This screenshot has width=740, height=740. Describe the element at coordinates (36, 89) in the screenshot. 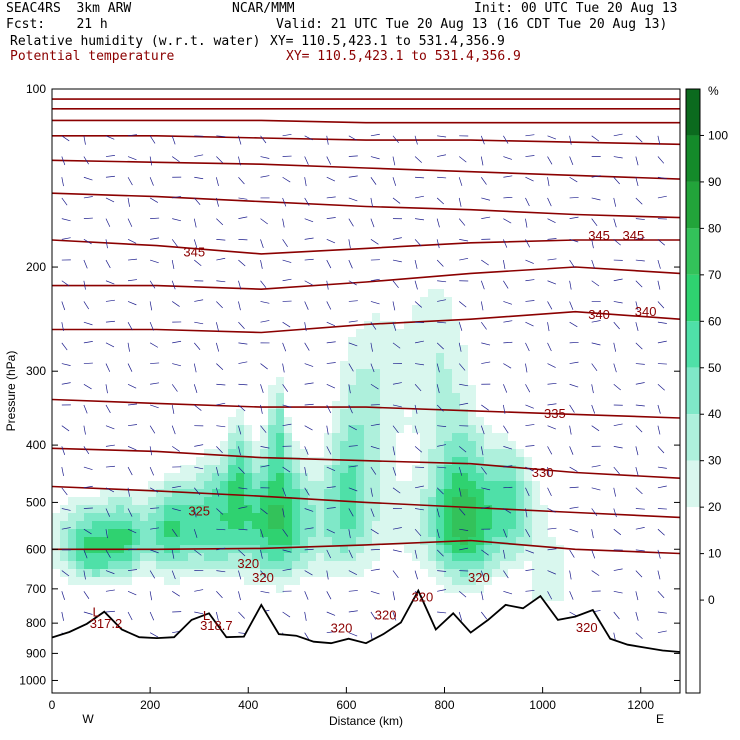

I see `y-tick-label: 100` at that location.